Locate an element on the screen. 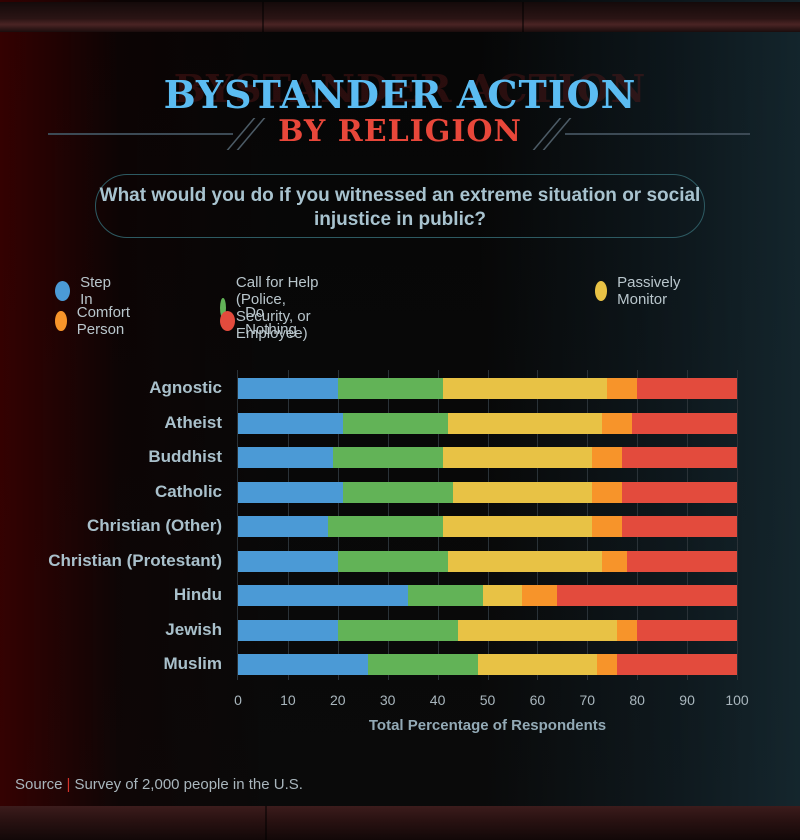 This screenshot has height=840, width=800. x-tick-label: 20 is located at coordinates (338, 700).